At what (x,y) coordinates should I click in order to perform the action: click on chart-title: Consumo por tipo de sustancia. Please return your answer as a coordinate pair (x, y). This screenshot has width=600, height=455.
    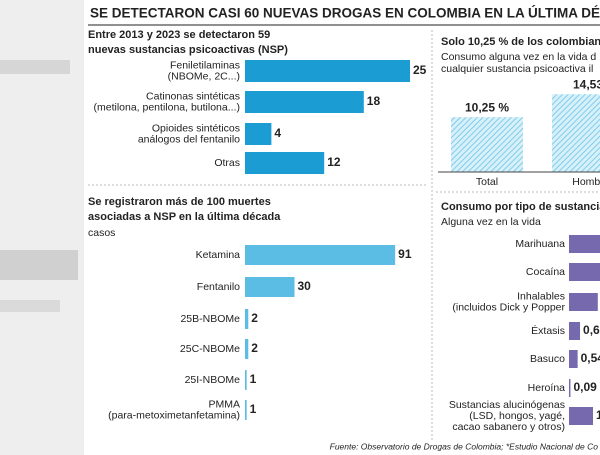
    Looking at the image, I should click on (520, 207).